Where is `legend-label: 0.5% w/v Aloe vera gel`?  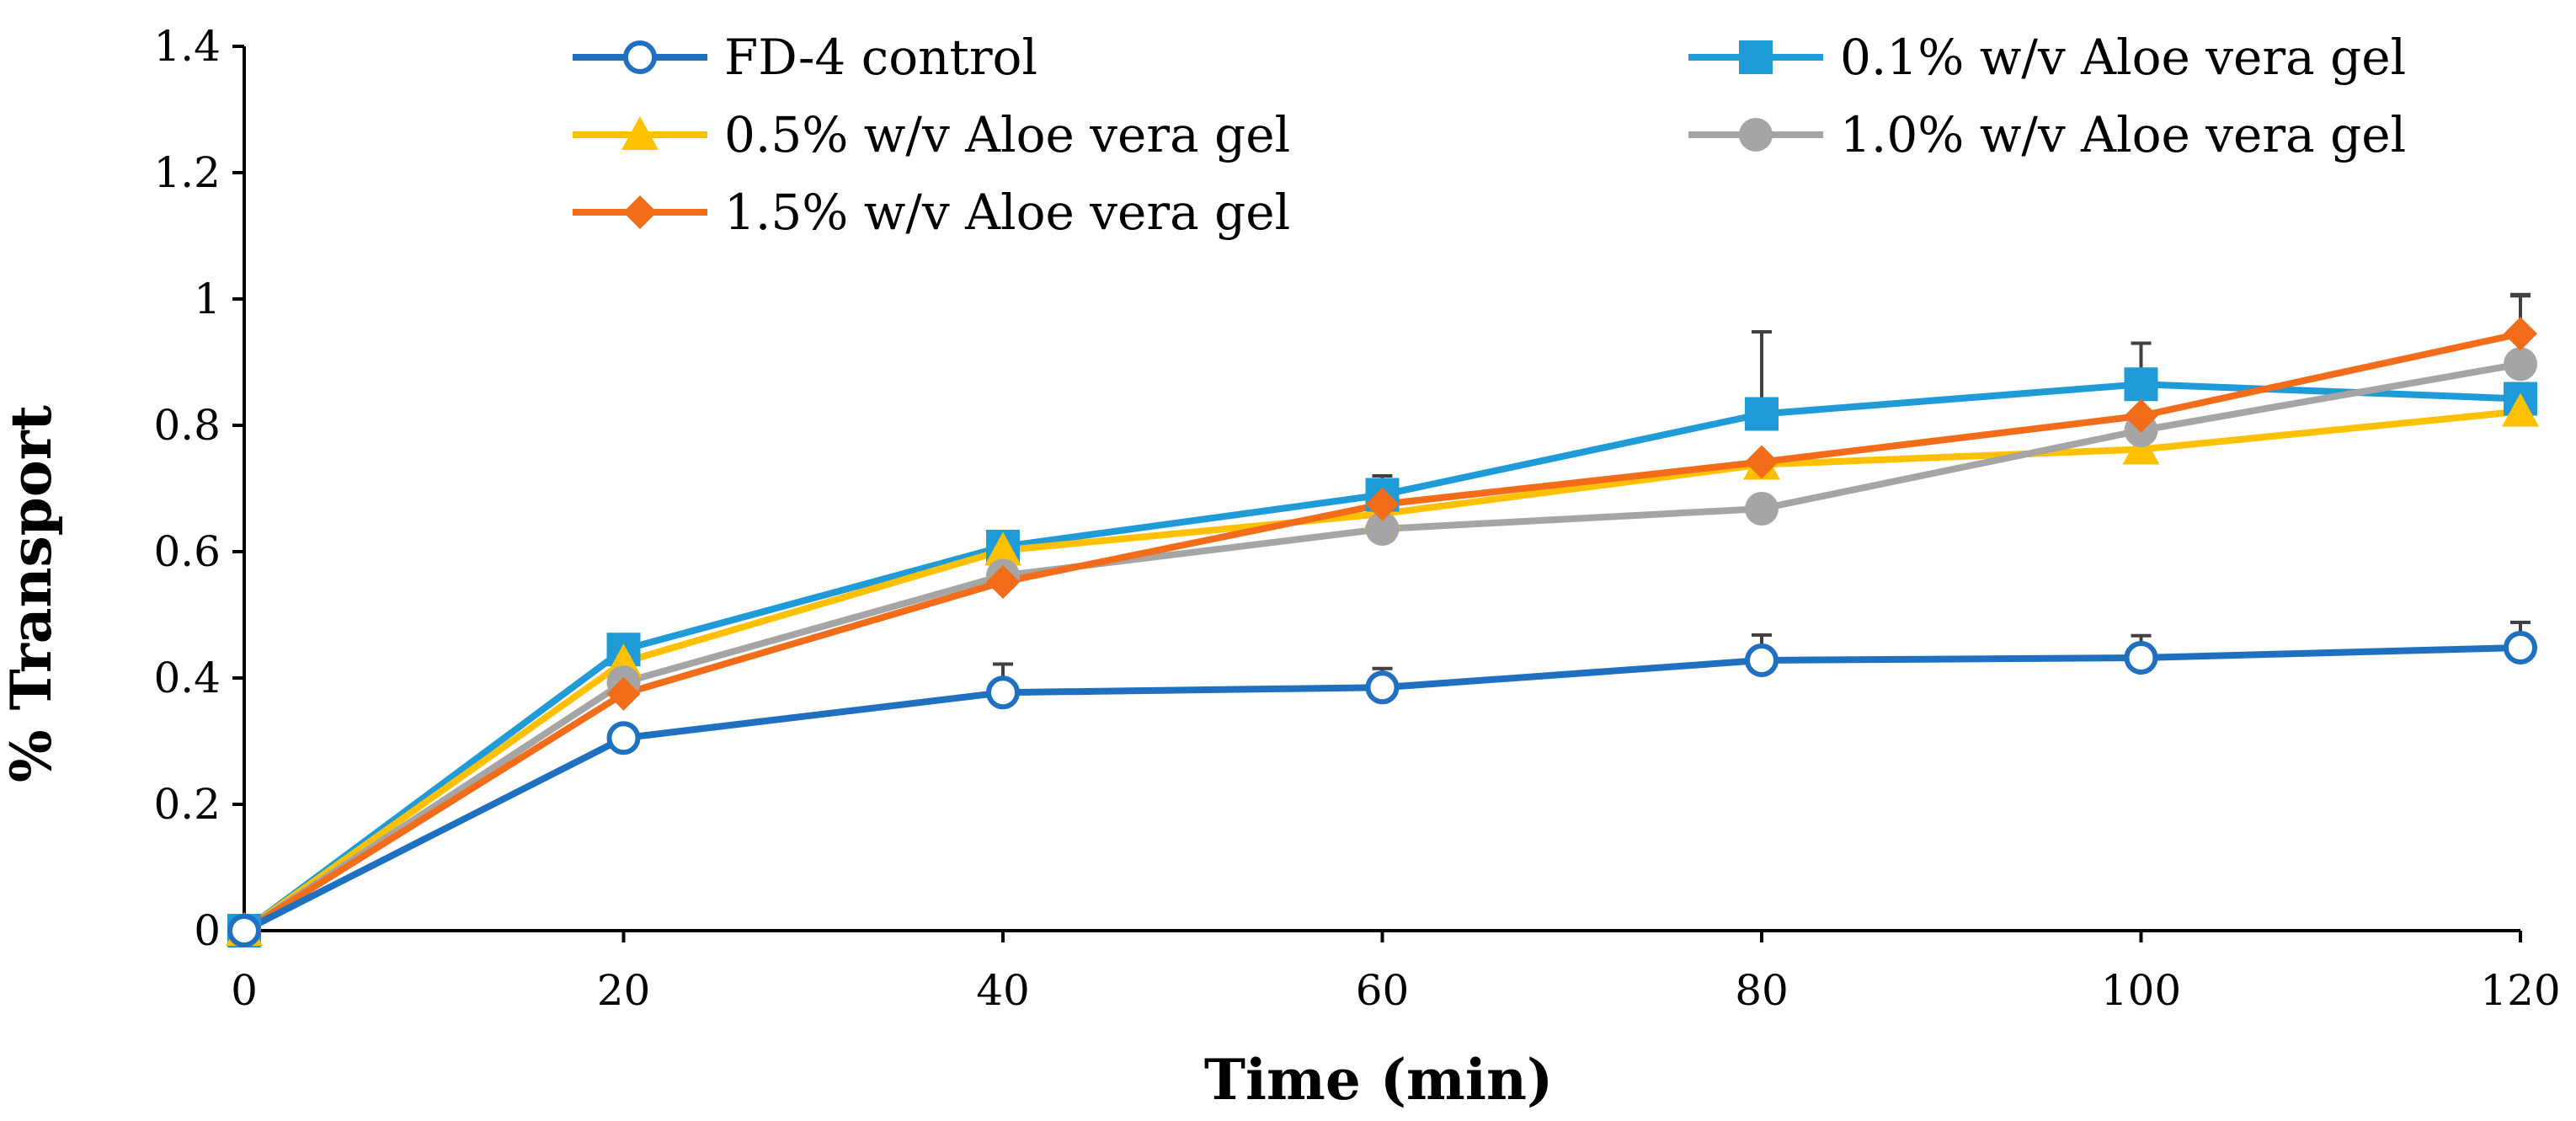
legend-label: 0.5% w/v Aloe vera gel is located at coordinates (1007, 135).